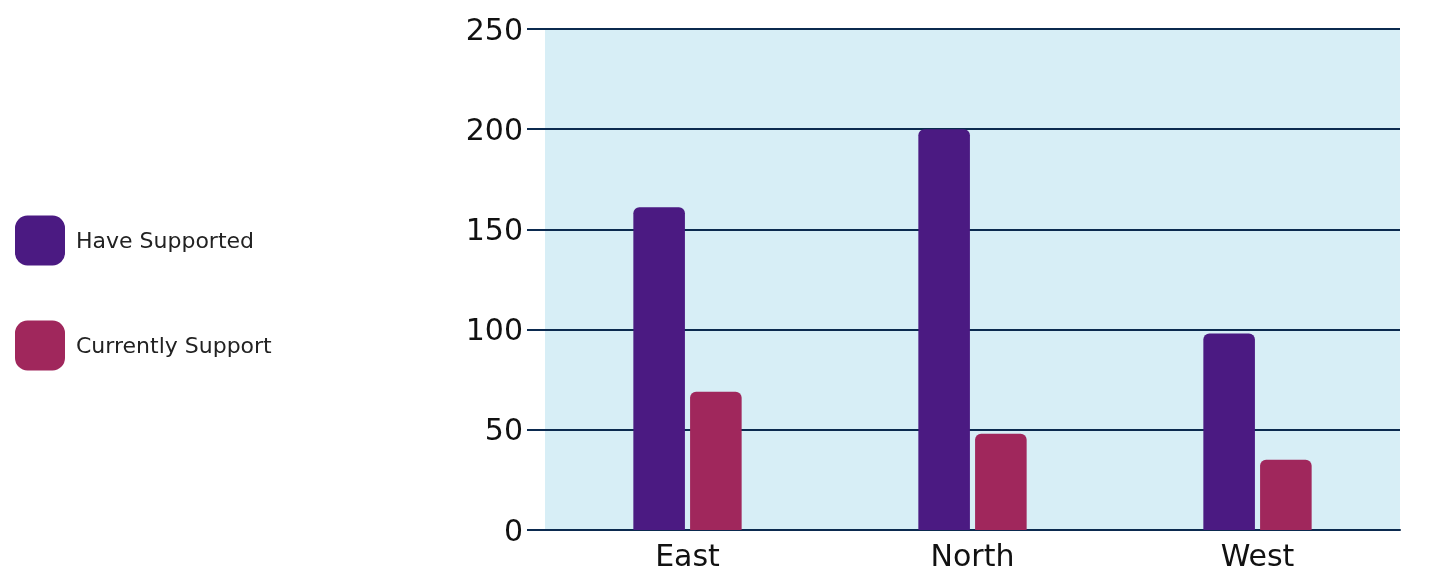 This screenshot has height=586, width=1447. I want to click on y-tick-label: 250, so click(494, 29).